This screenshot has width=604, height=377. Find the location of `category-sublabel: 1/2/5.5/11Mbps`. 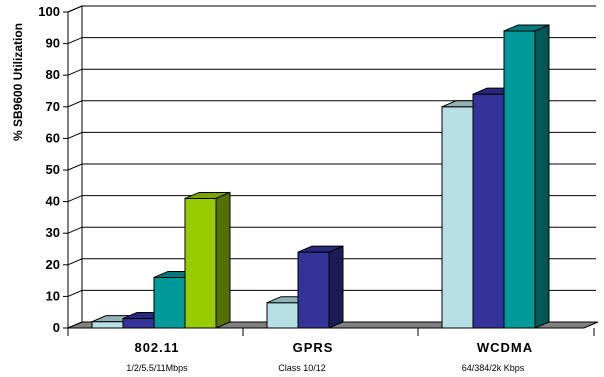

category-sublabel: 1/2/5.5/11Mbps is located at coordinates (157, 368).